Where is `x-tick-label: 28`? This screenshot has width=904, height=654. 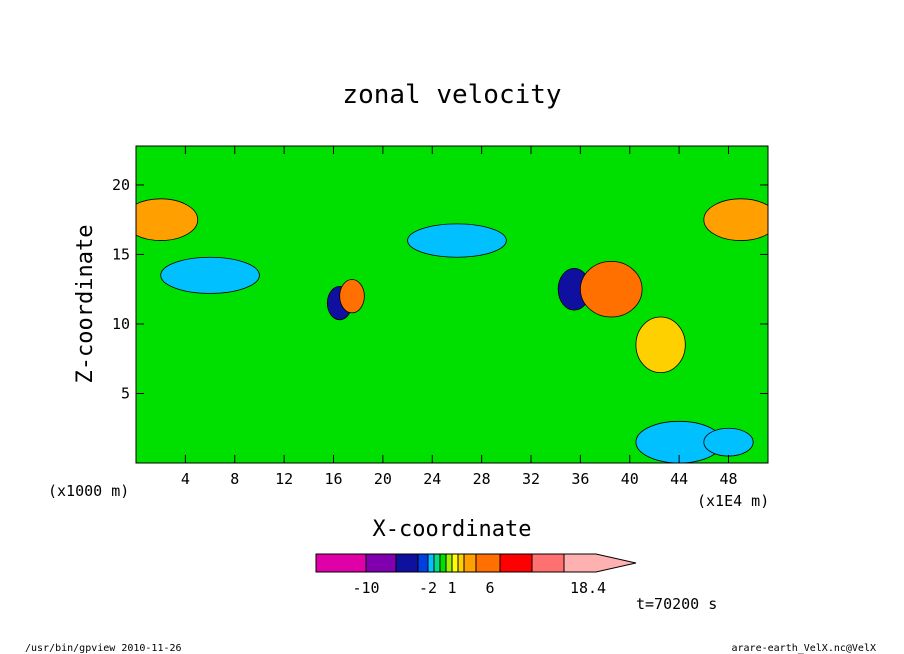 x-tick-label: 28 is located at coordinates (482, 479).